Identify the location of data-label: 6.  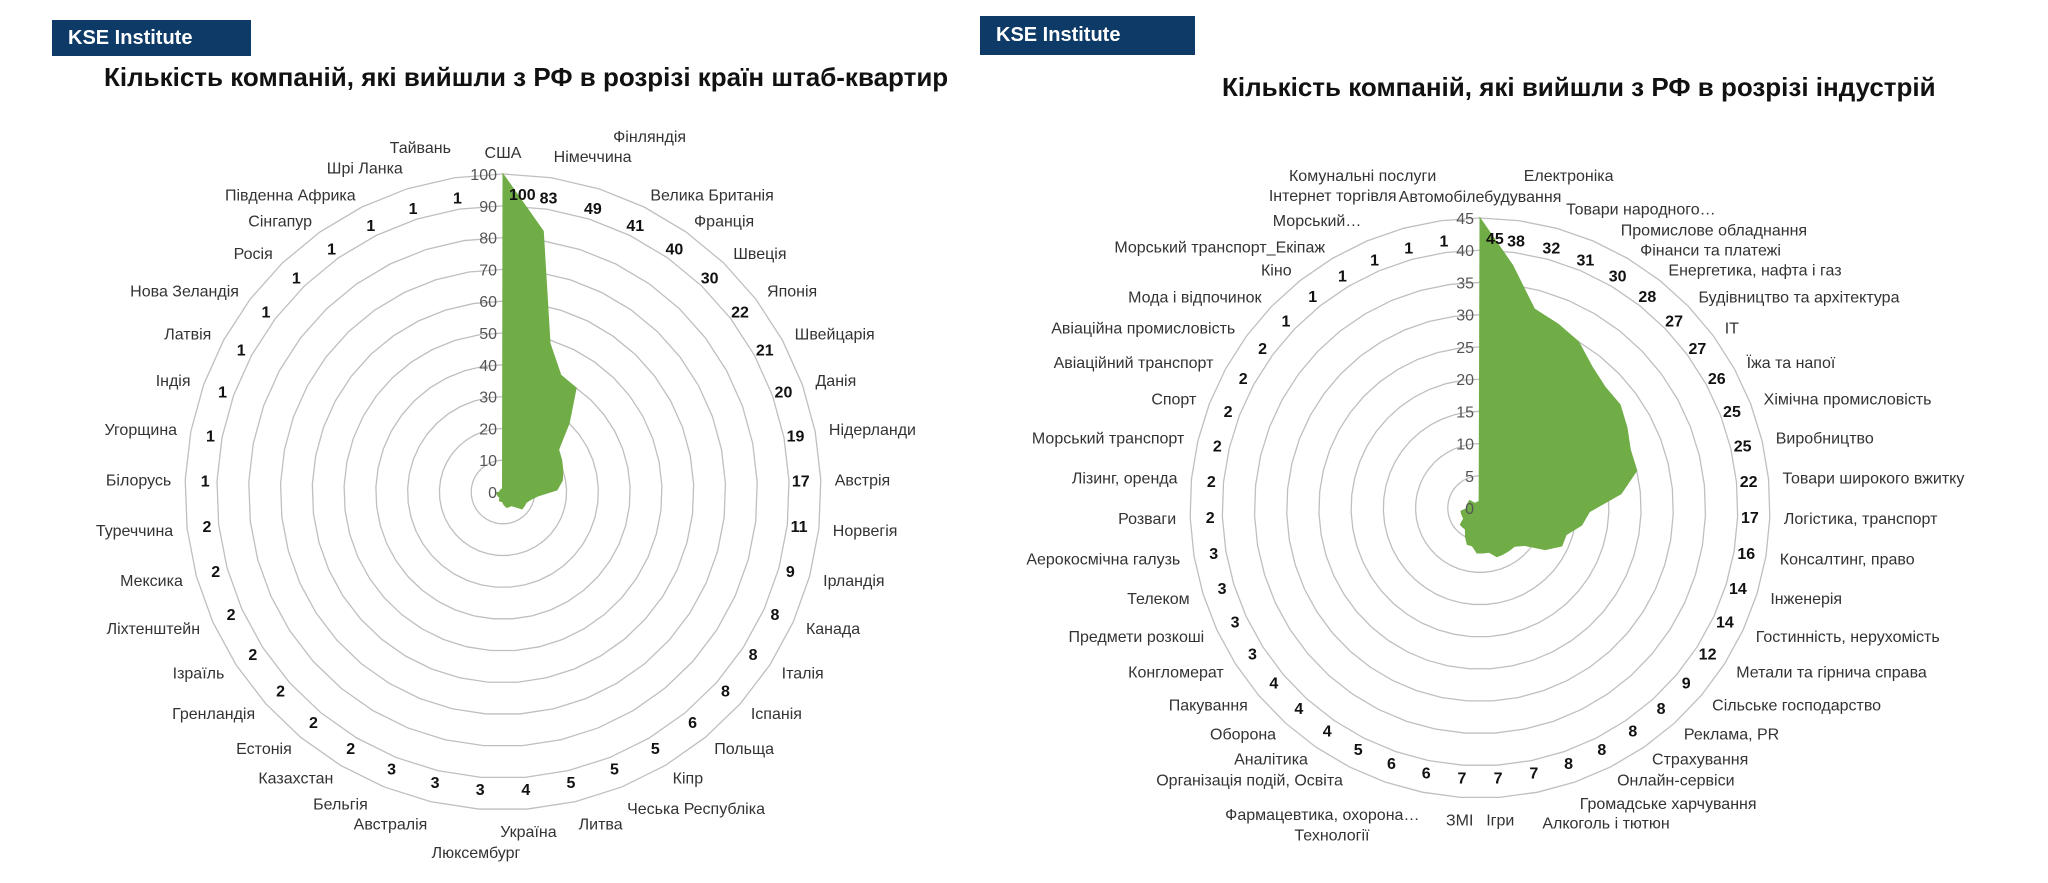
(1391, 764).